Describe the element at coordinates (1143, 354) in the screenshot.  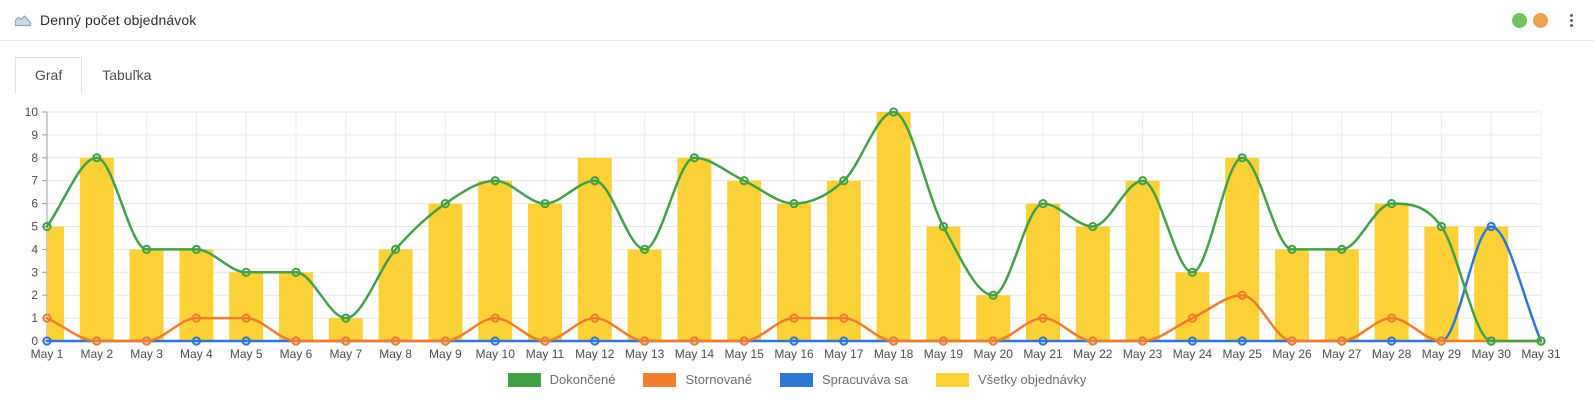
I see `svg-text: May 23` at that location.